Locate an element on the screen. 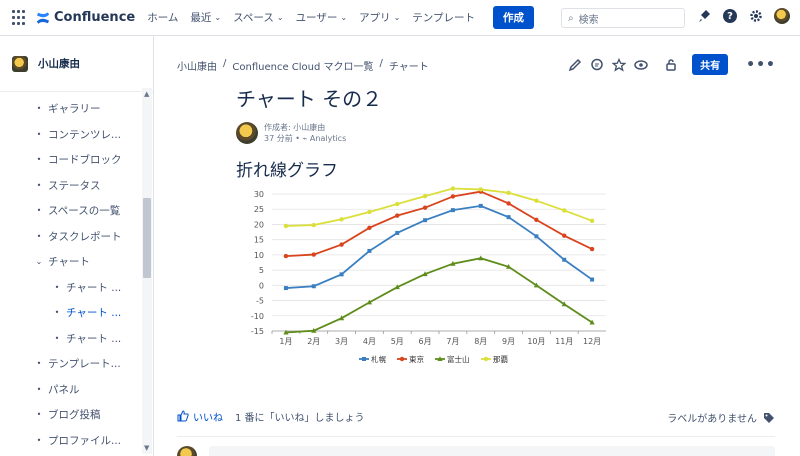 This screenshot has height=456, width=800. breadcrumb-parent: Confluence Cloud マクロ一覧 is located at coordinates (303, 67).